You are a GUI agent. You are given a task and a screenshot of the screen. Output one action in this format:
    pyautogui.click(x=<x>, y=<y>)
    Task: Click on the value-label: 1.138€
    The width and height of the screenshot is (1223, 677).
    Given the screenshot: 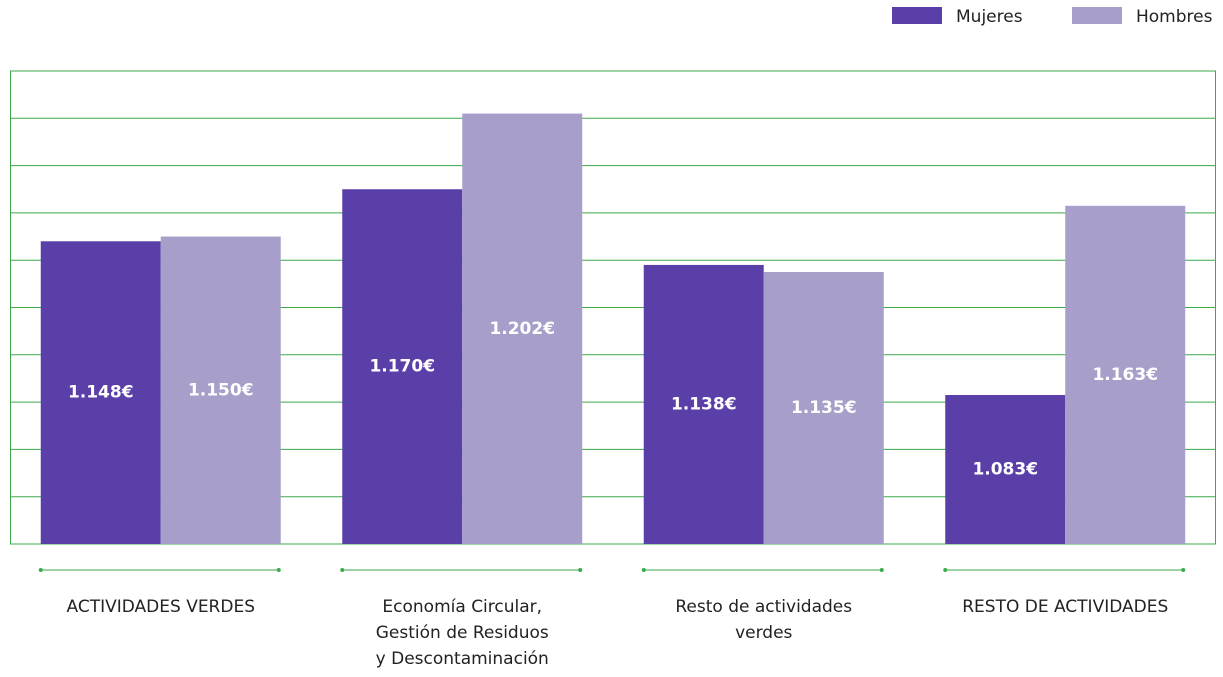 What is the action you would take?
    pyautogui.click(x=704, y=404)
    